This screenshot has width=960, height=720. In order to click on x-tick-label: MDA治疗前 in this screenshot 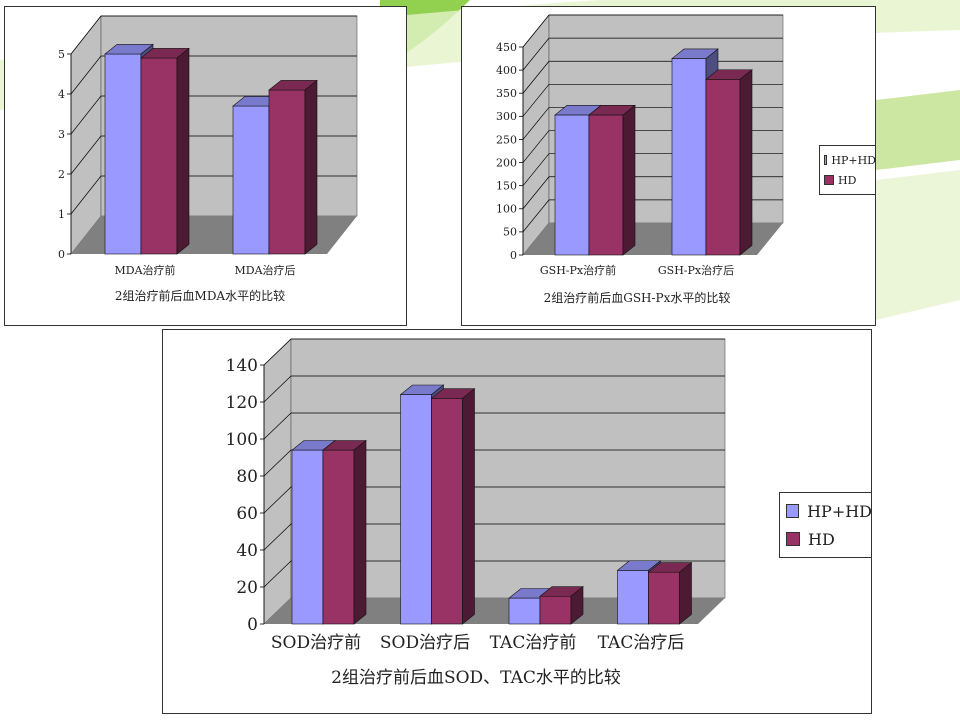, I will do `click(144, 270)`.